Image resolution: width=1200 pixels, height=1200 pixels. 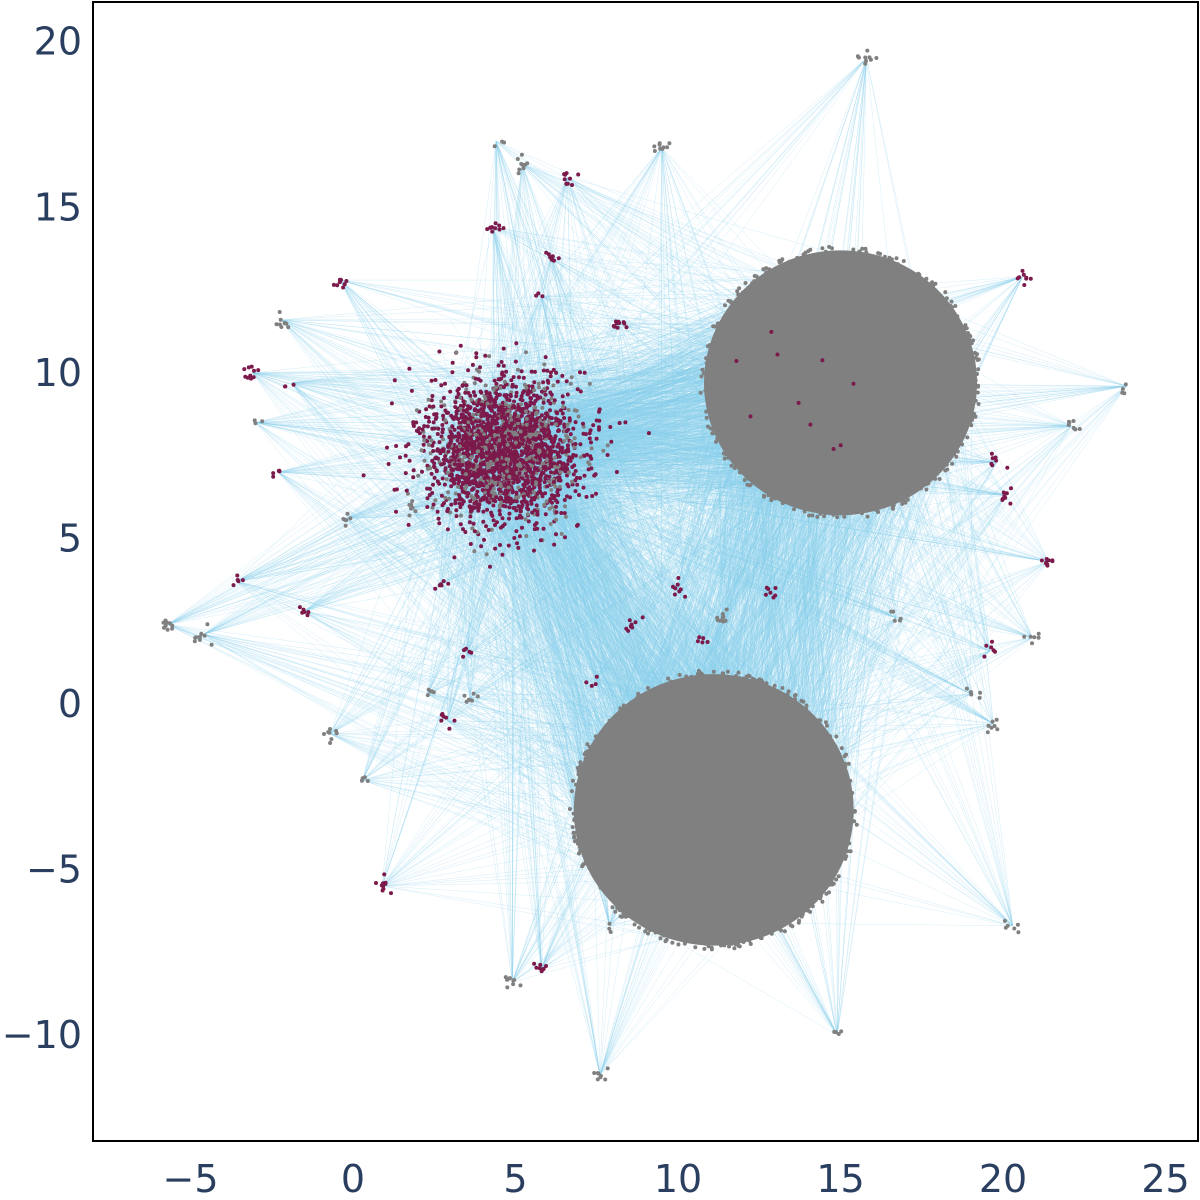 I want to click on x-tick-label: 25, so click(x=1165, y=1178).